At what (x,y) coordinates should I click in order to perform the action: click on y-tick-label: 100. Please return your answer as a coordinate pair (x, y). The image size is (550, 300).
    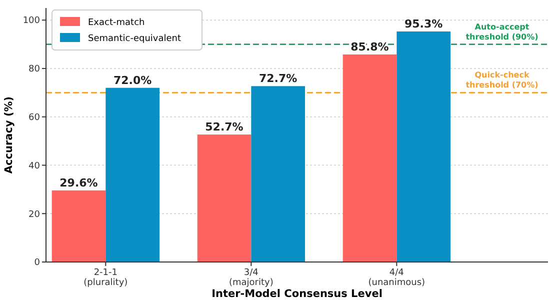
    Looking at the image, I should click on (31, 21).